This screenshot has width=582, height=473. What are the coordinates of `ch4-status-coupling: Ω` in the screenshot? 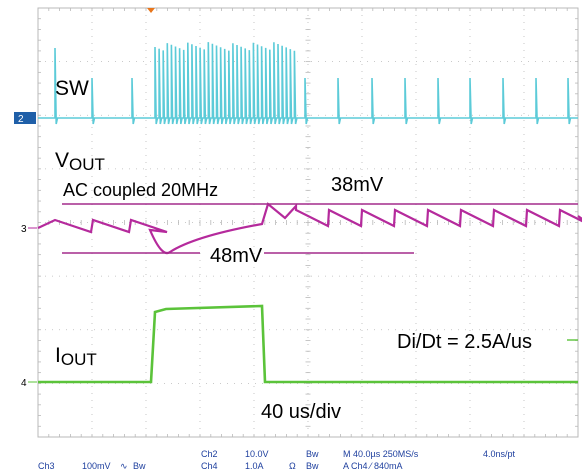 It's located at (292, 466).